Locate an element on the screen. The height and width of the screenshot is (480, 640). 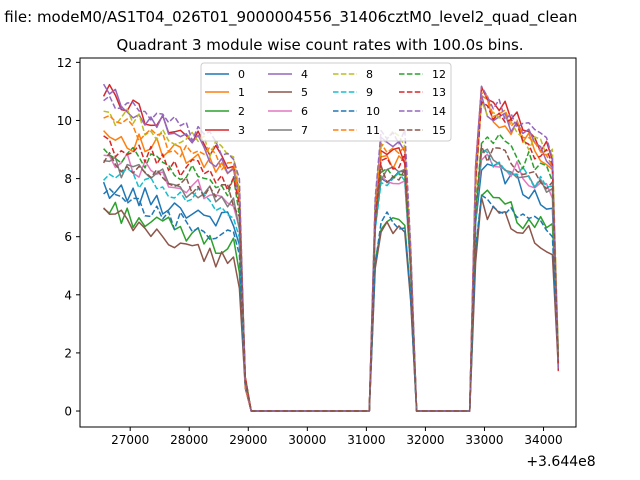
legend-label-3: 3 is located at coordinates (241, 130).